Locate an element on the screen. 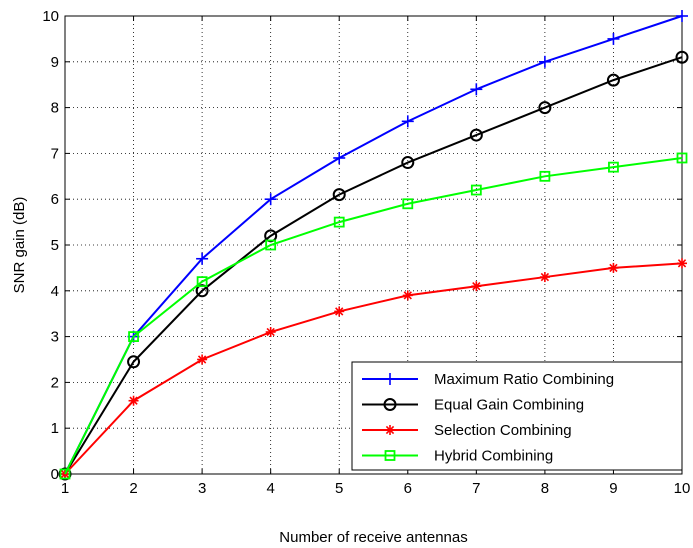 The width and height of the screenshot is (693, 548). y-tick-label: 5 is located at coordinates (55, 245).